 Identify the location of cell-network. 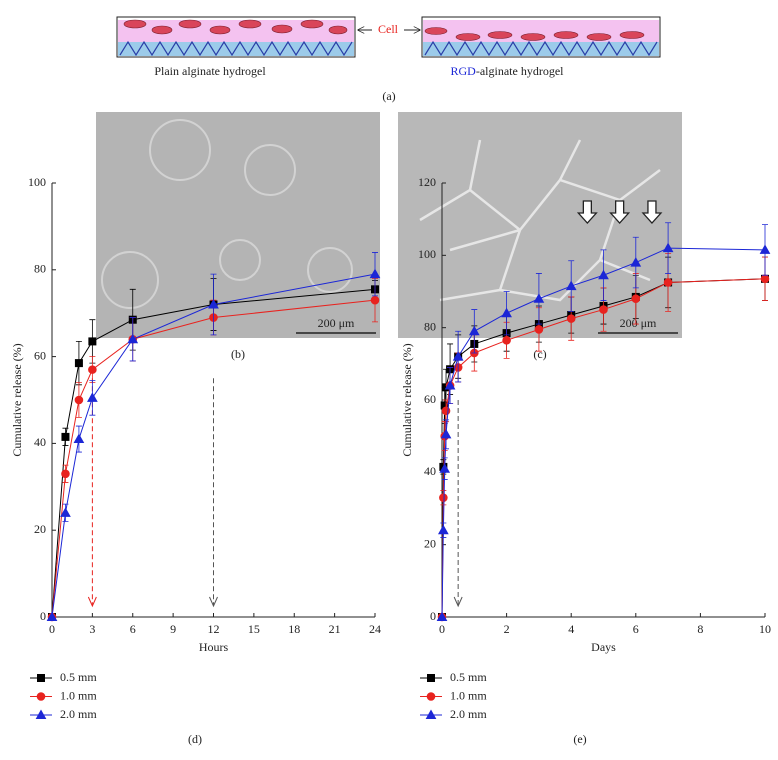
(540, 220).